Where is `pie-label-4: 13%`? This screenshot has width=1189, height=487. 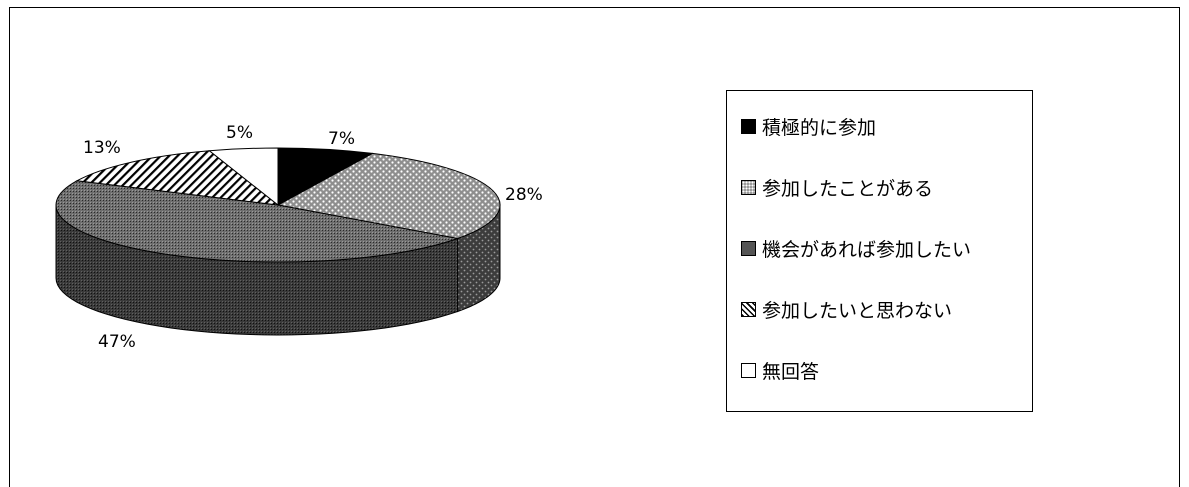 pie-label-4: 13% is located at coordinates (102, 148).